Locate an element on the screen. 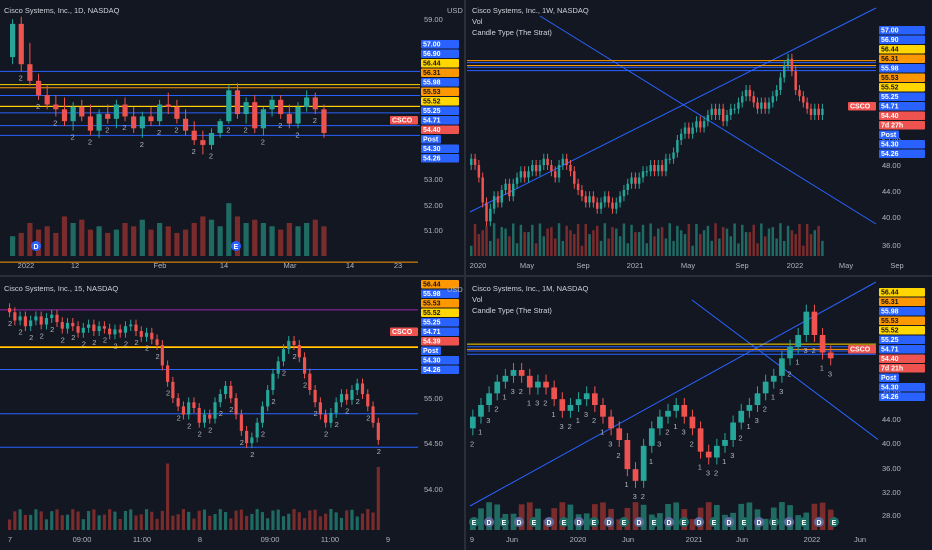 This screenshot has height=550, width=932. price-badge: 54.30 is located at coordinates (890, 388).